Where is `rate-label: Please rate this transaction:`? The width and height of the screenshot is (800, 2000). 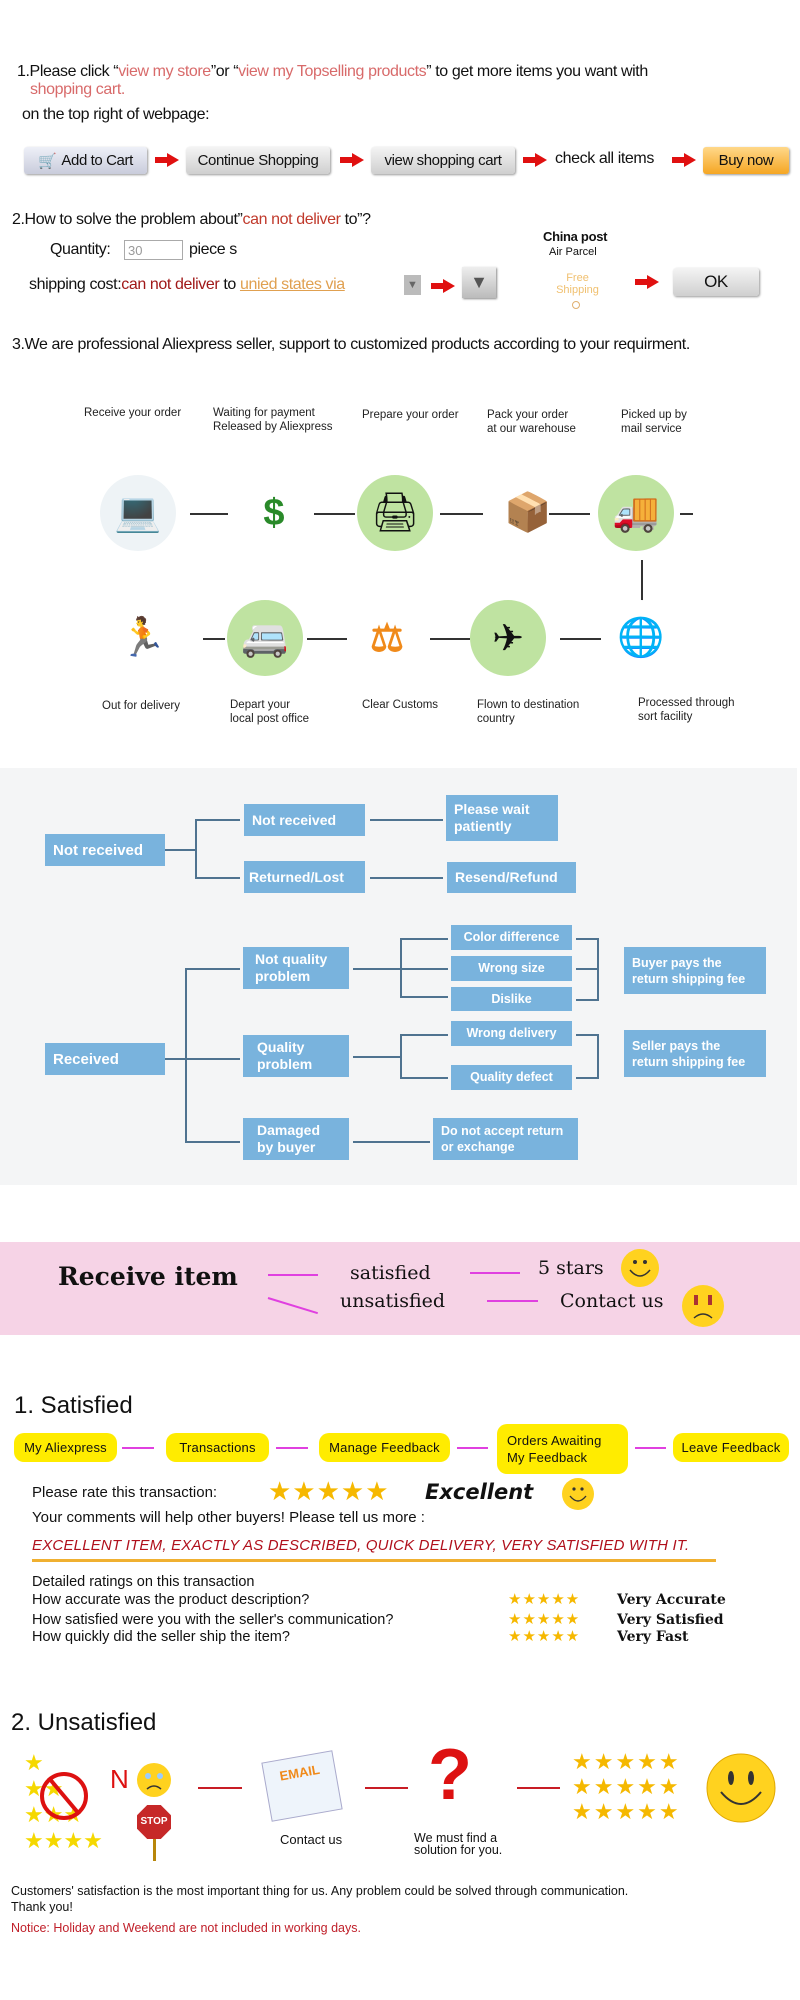
rate-label: Please rate this transaction: is located at coordinates (125, 1492).